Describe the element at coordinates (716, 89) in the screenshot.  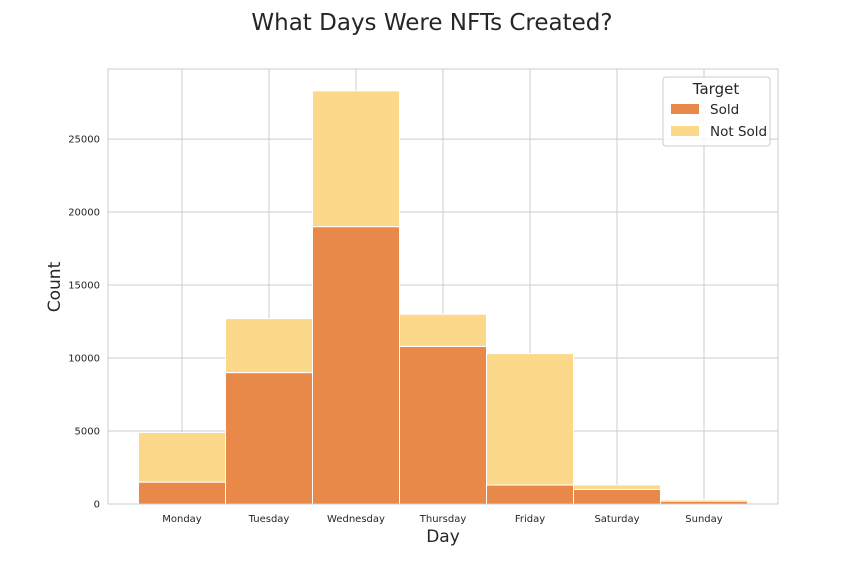
I see `legend-title: Target` at that location.